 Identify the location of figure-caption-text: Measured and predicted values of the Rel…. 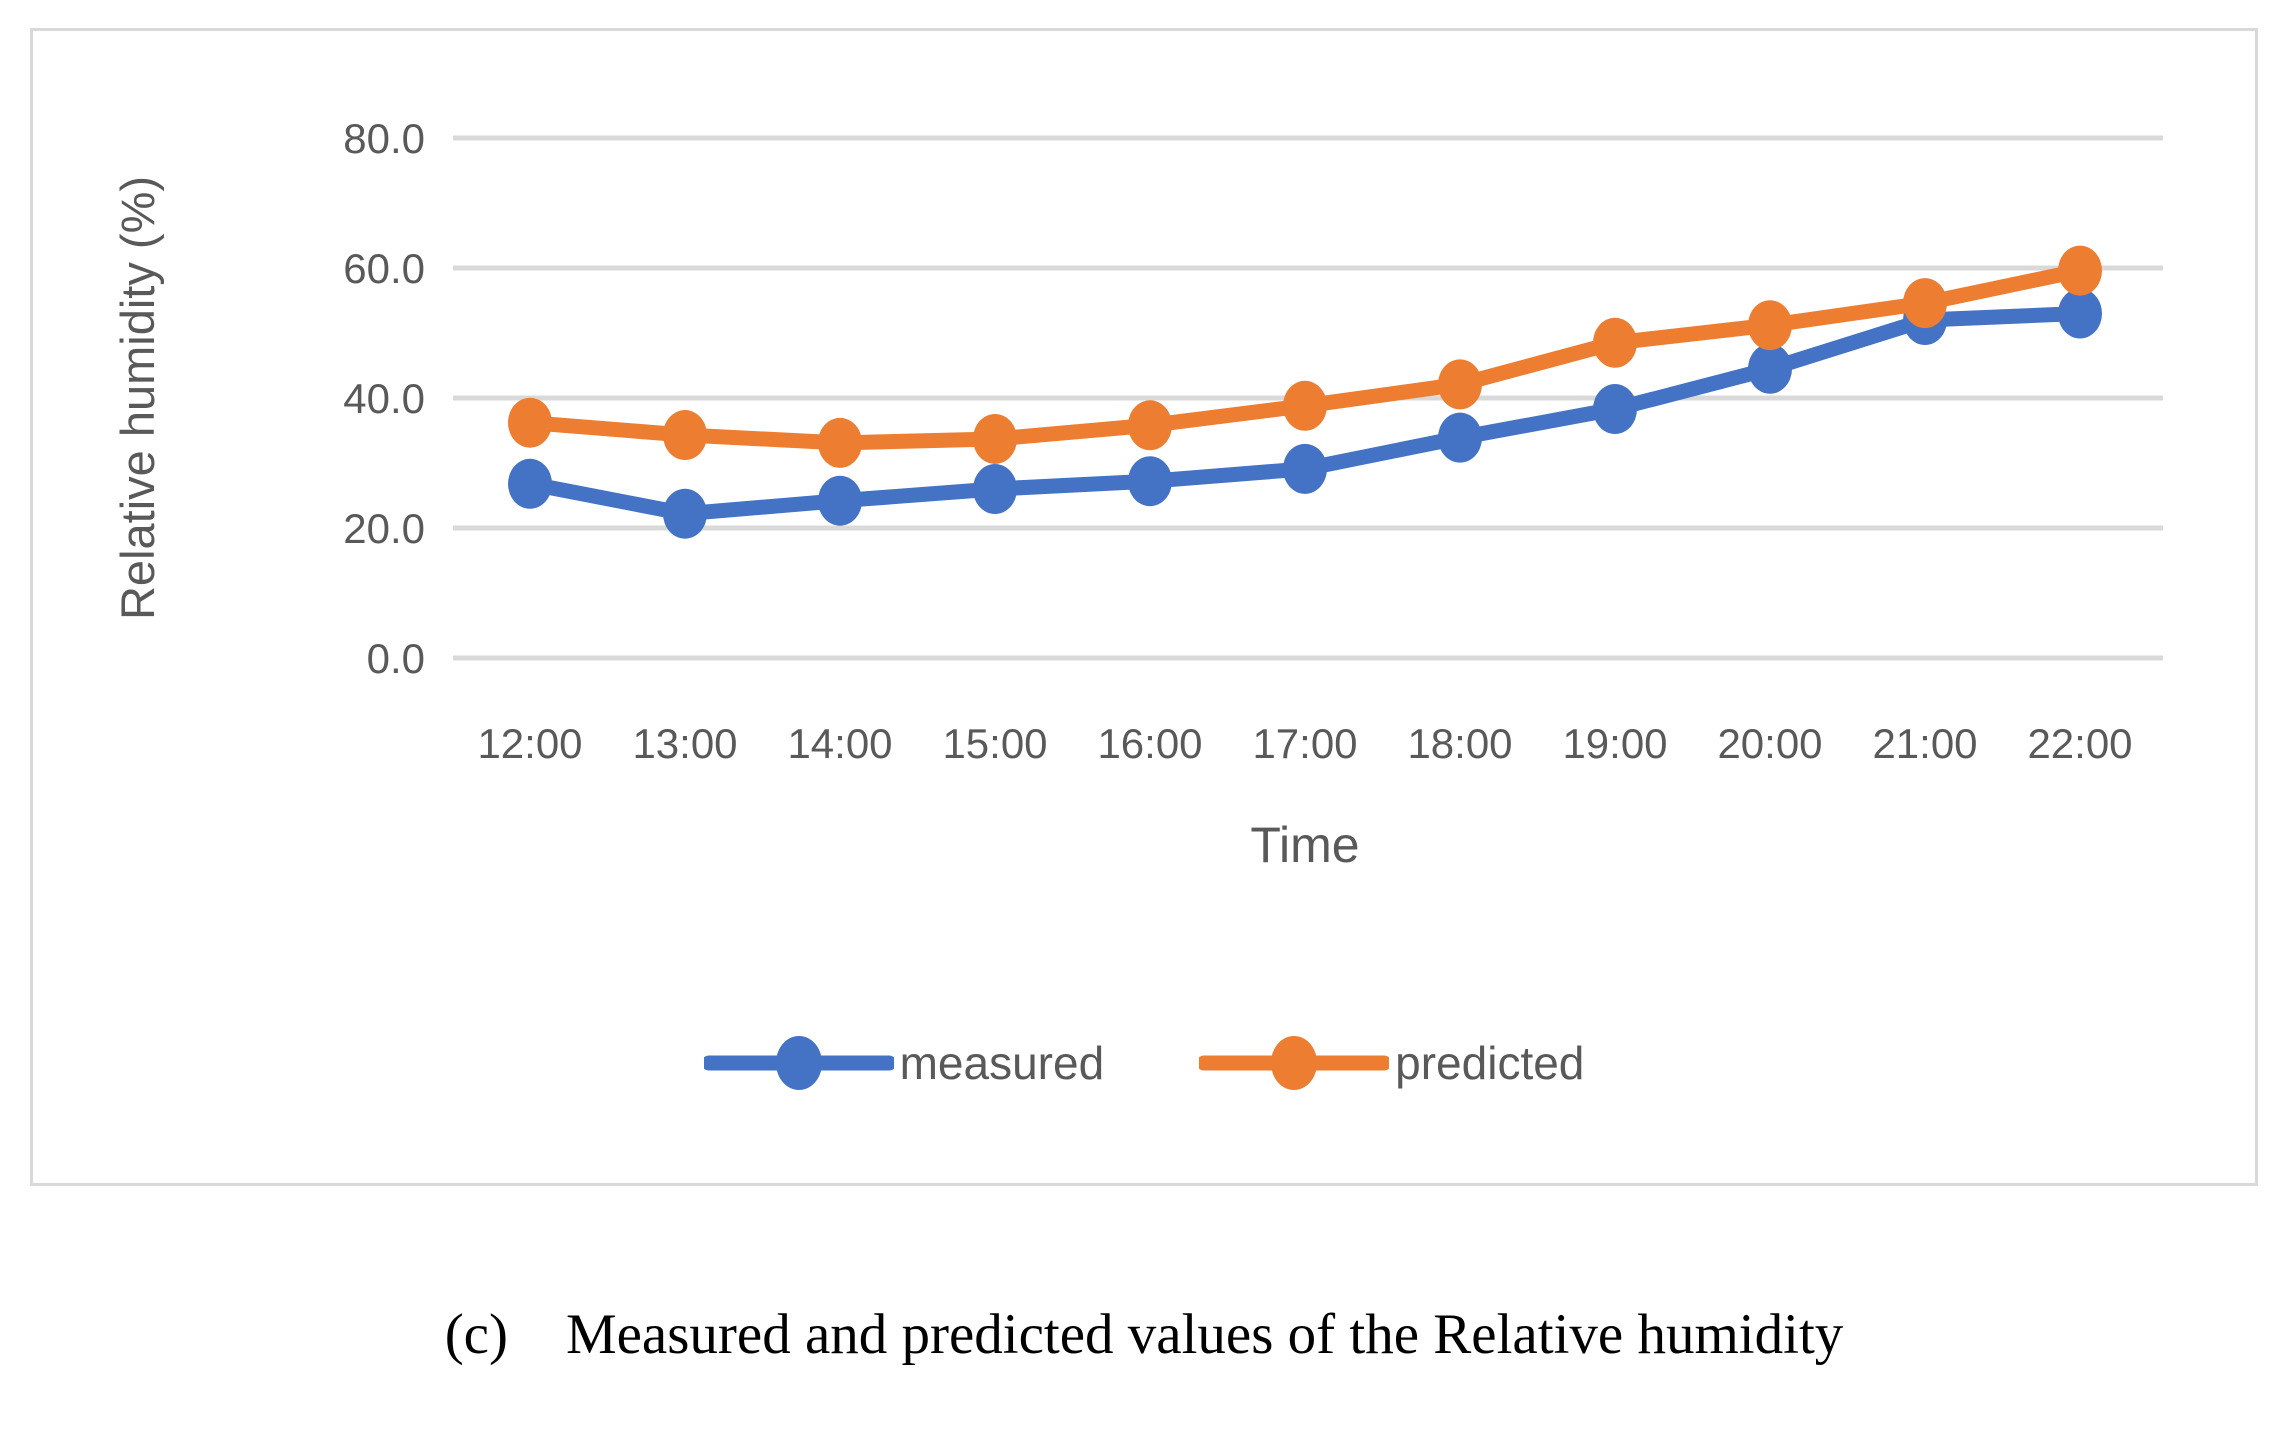
(1204, 1334).